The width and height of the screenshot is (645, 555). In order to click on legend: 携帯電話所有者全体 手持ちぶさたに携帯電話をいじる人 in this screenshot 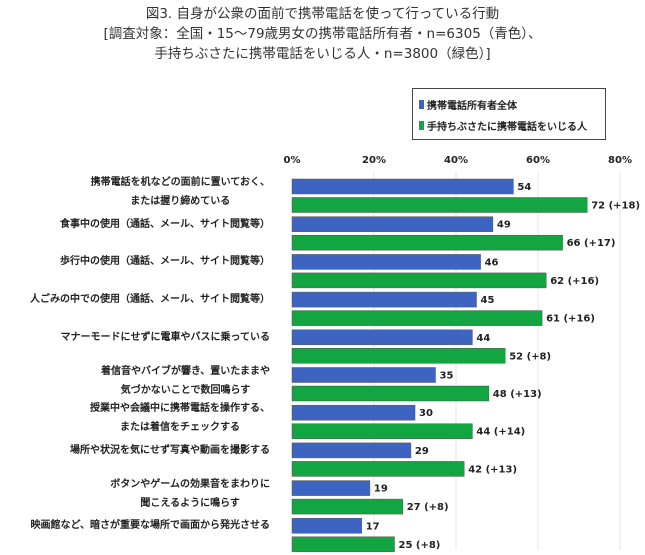, I will do `click(509, 114)`.